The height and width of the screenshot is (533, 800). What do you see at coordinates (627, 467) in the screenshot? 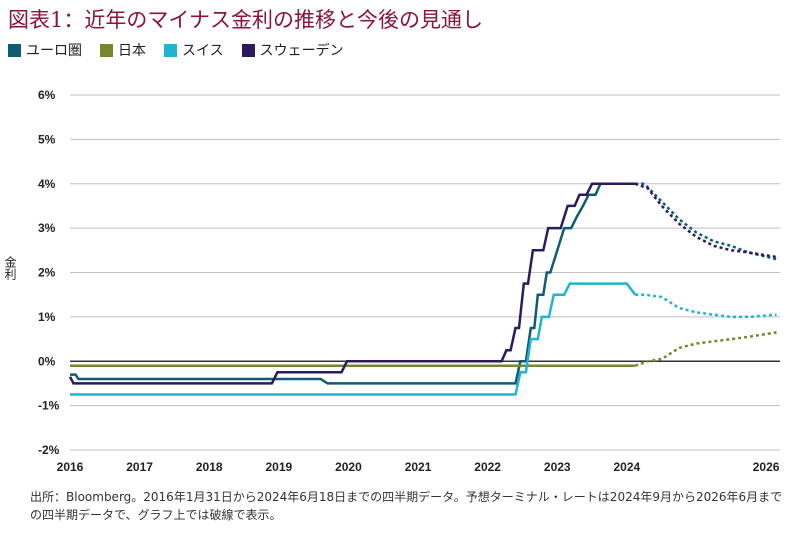
I see `x-tick-label: 2024` at bounding box center [627, 467].